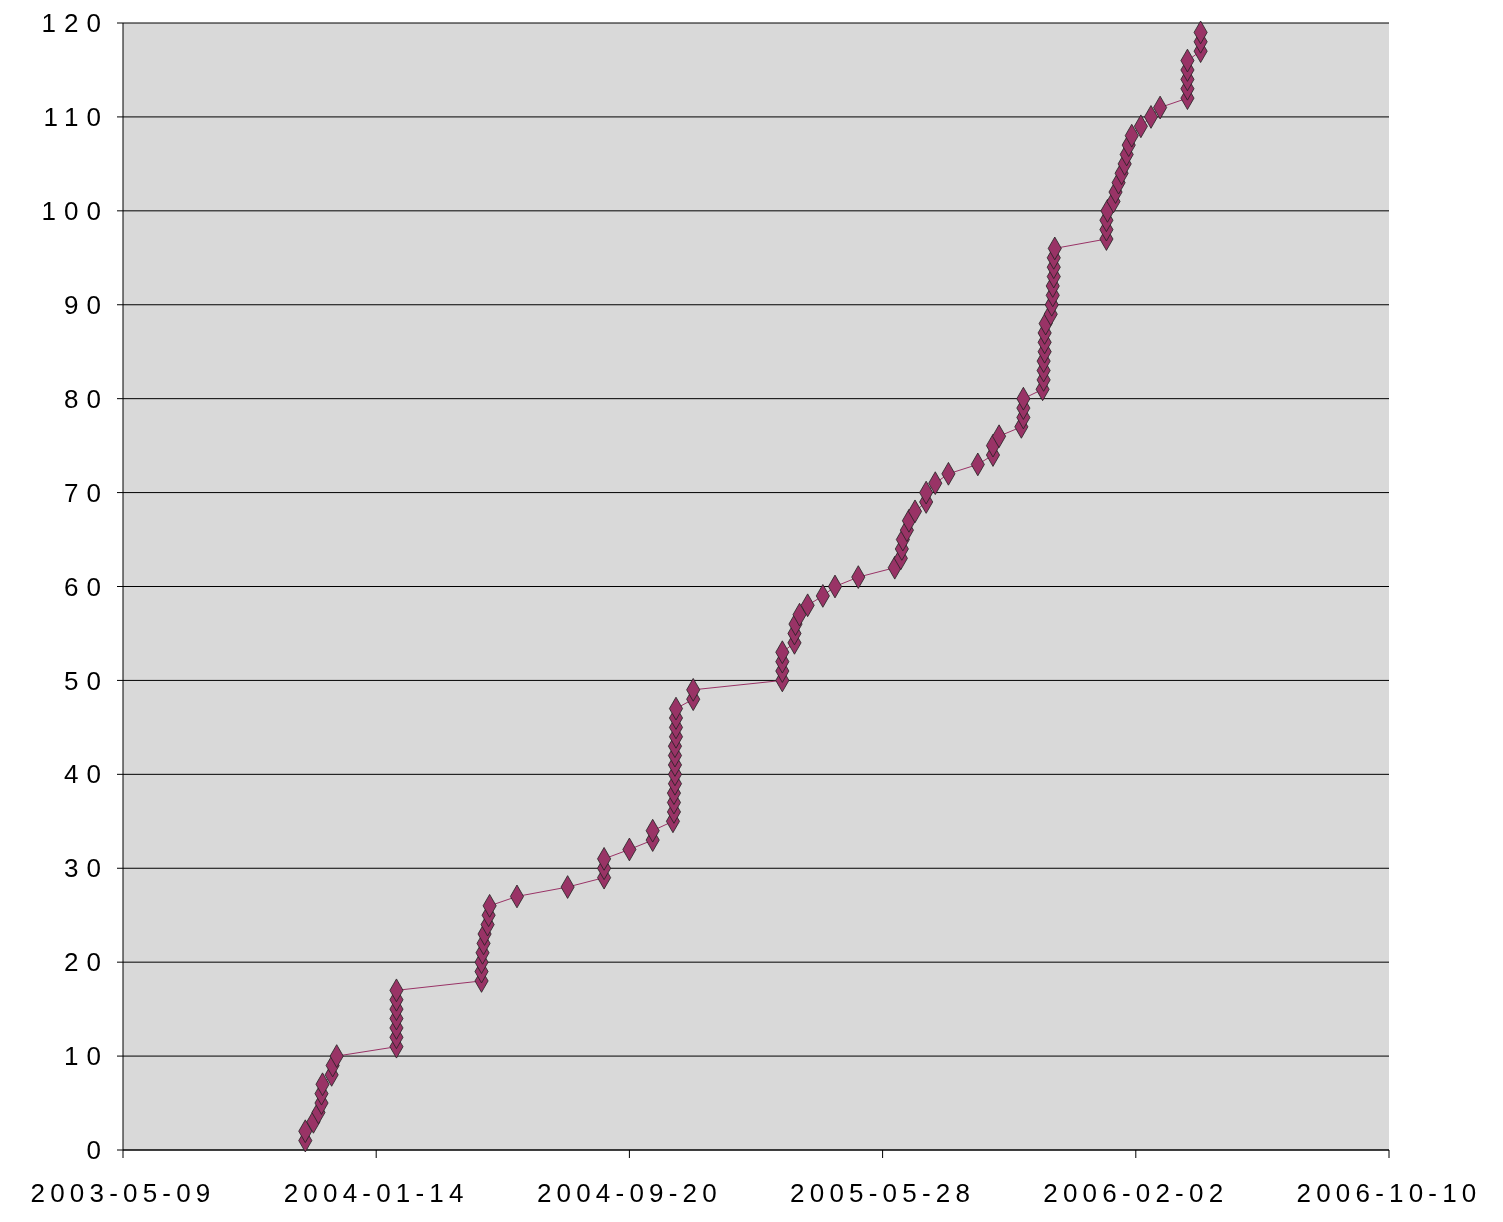  Describe the element at coordinates (86, 586) in the screenshot. I see `y-tick-label: 60` at that location.